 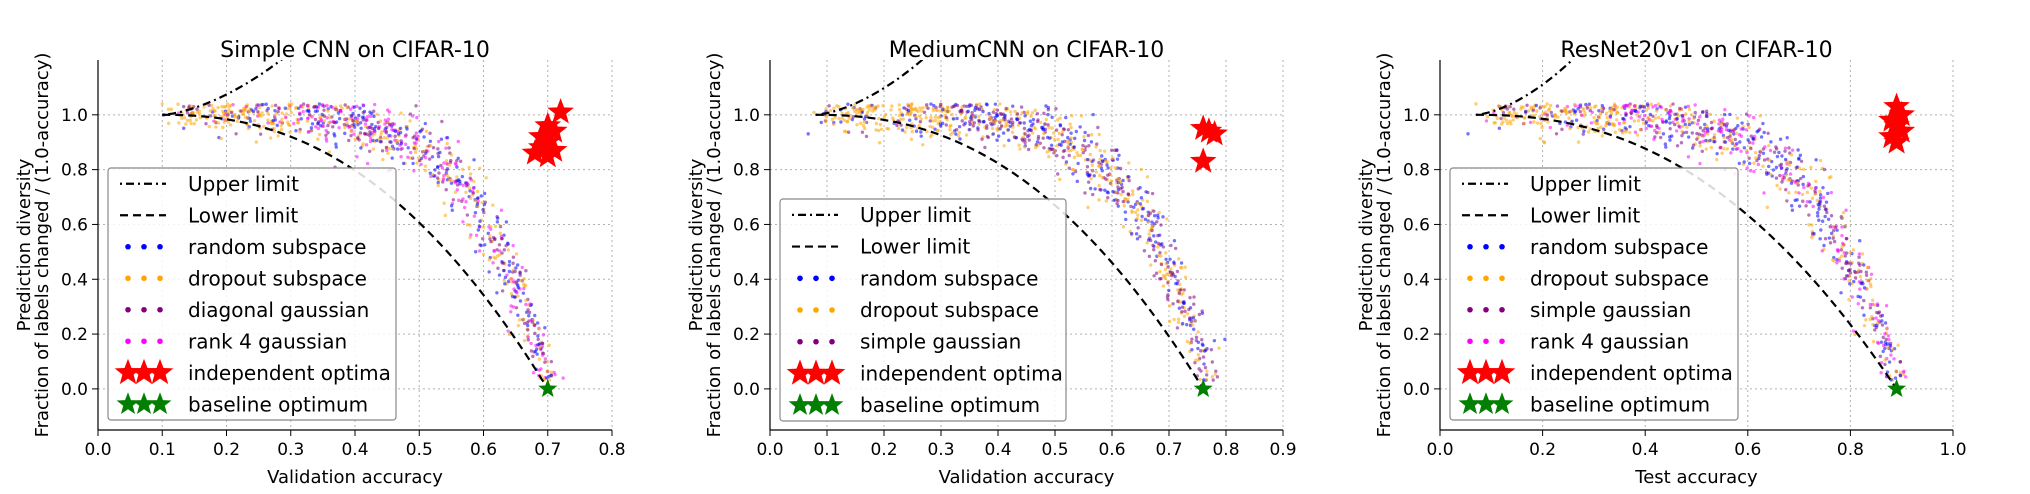 What do you see at coordinates (949, 278) in the screenshot?
I see `legend-label: random subspace` at bounding box center [949, 278].